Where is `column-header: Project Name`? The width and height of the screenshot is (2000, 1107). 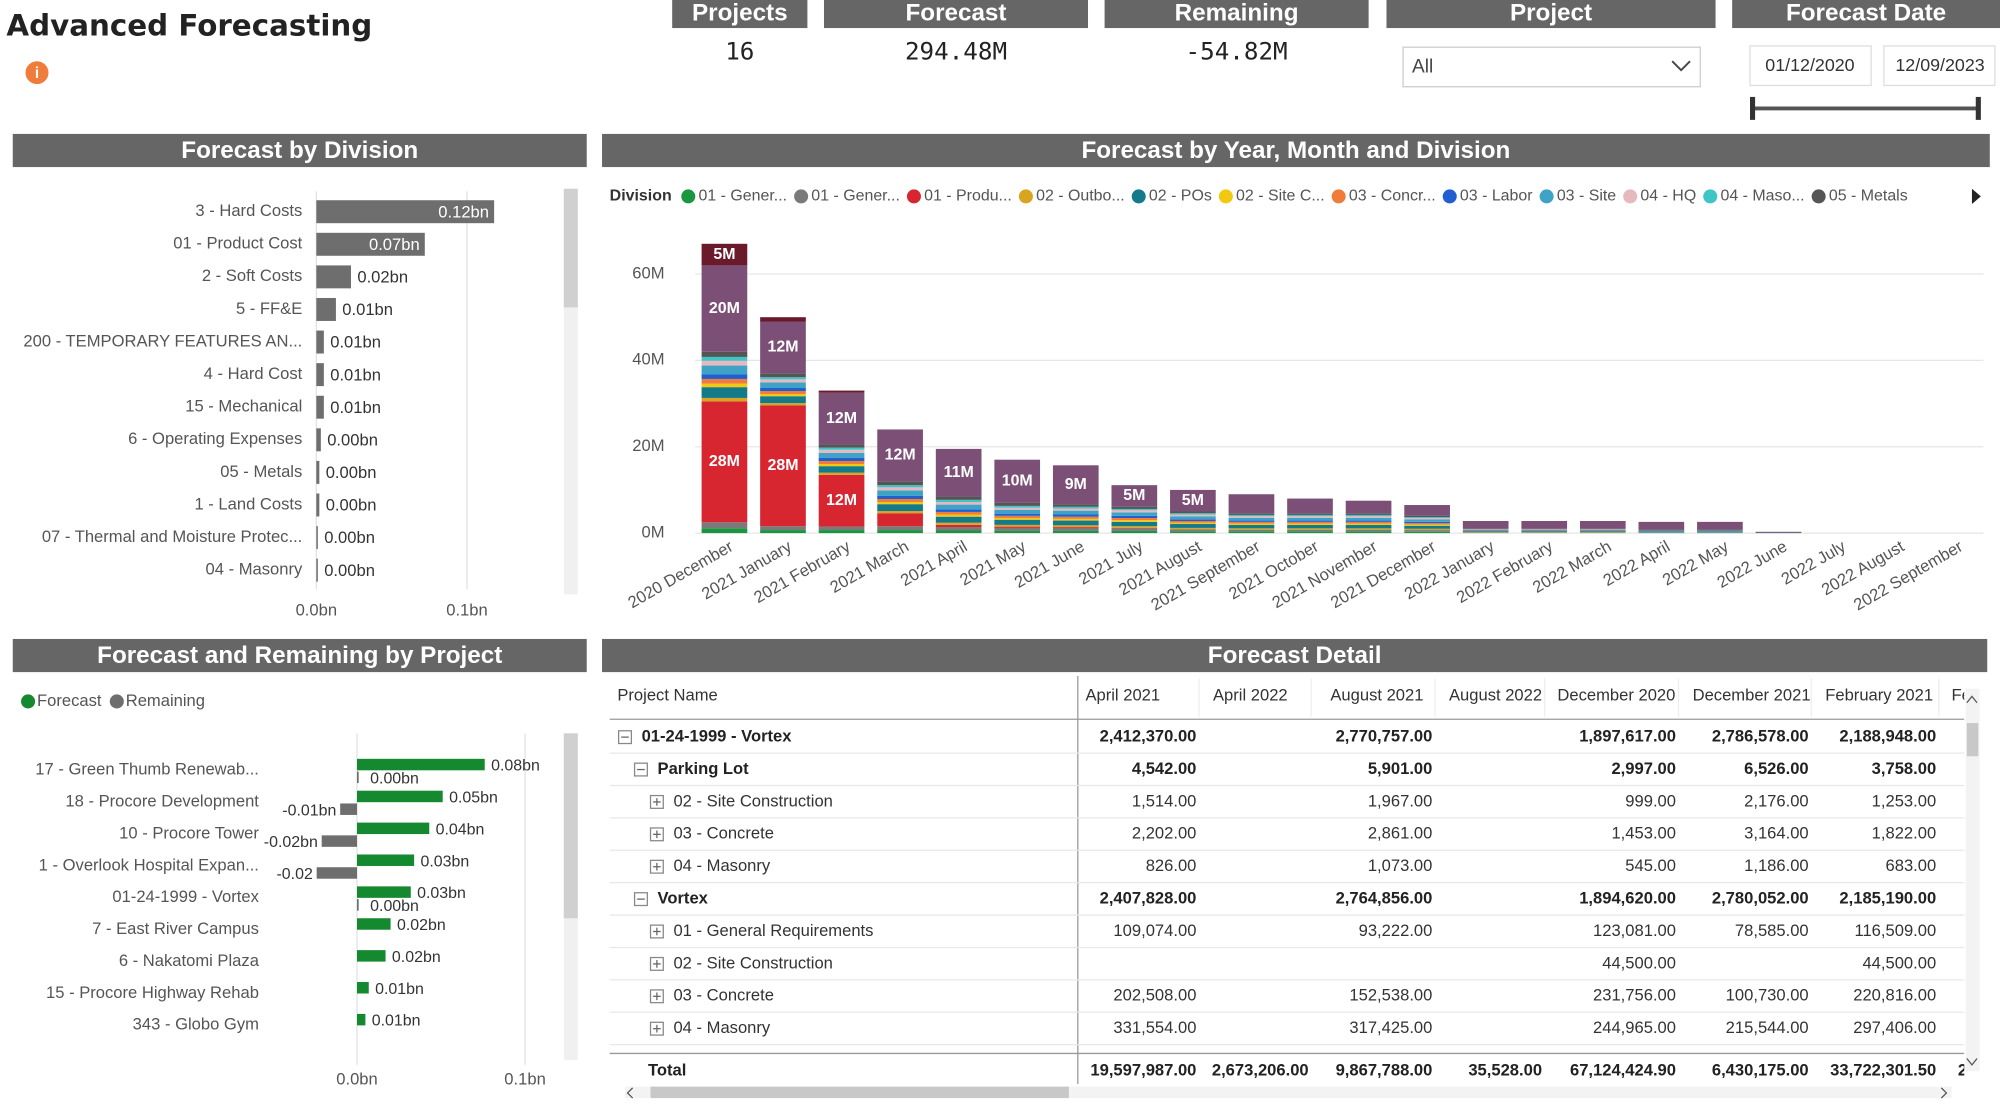 column-header: Project Name is located at coordinates (667, 695).